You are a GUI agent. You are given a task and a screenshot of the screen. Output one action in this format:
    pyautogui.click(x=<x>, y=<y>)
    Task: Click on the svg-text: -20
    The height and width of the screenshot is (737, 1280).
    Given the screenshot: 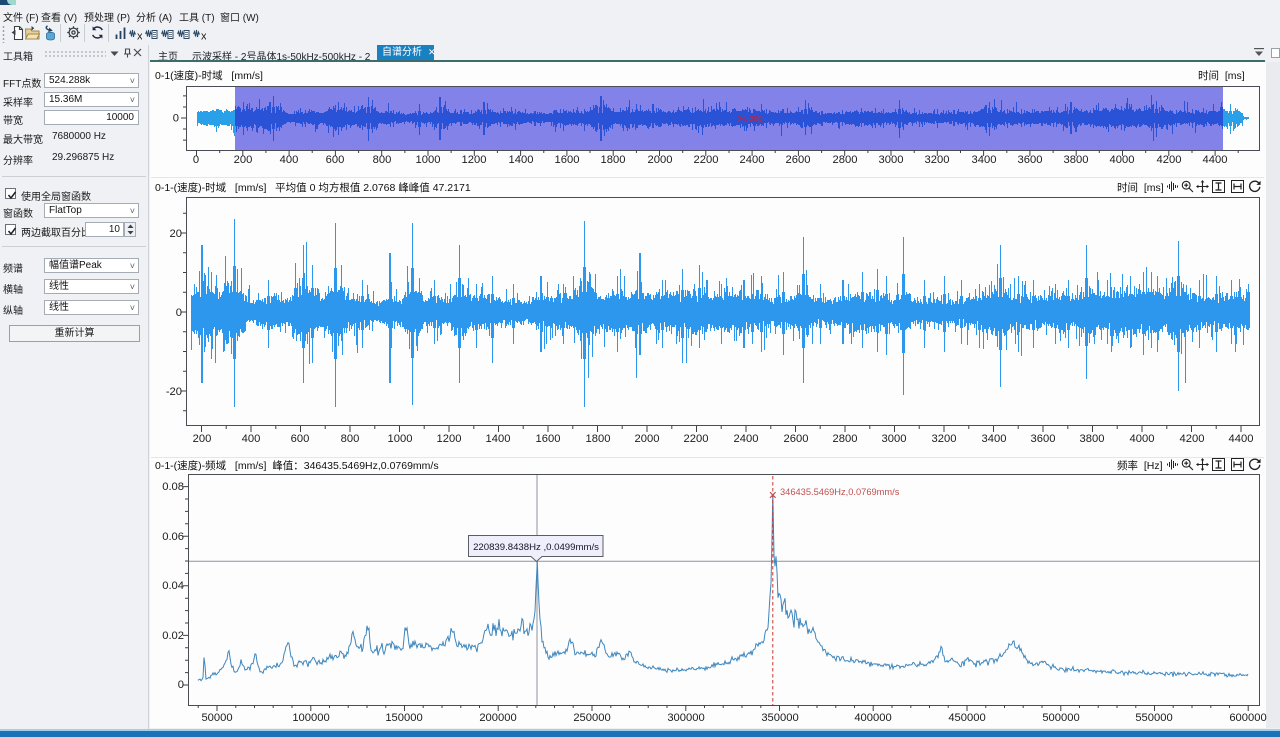 What is the action you would take?
    pyautogui.click(x=174, y=392)
    